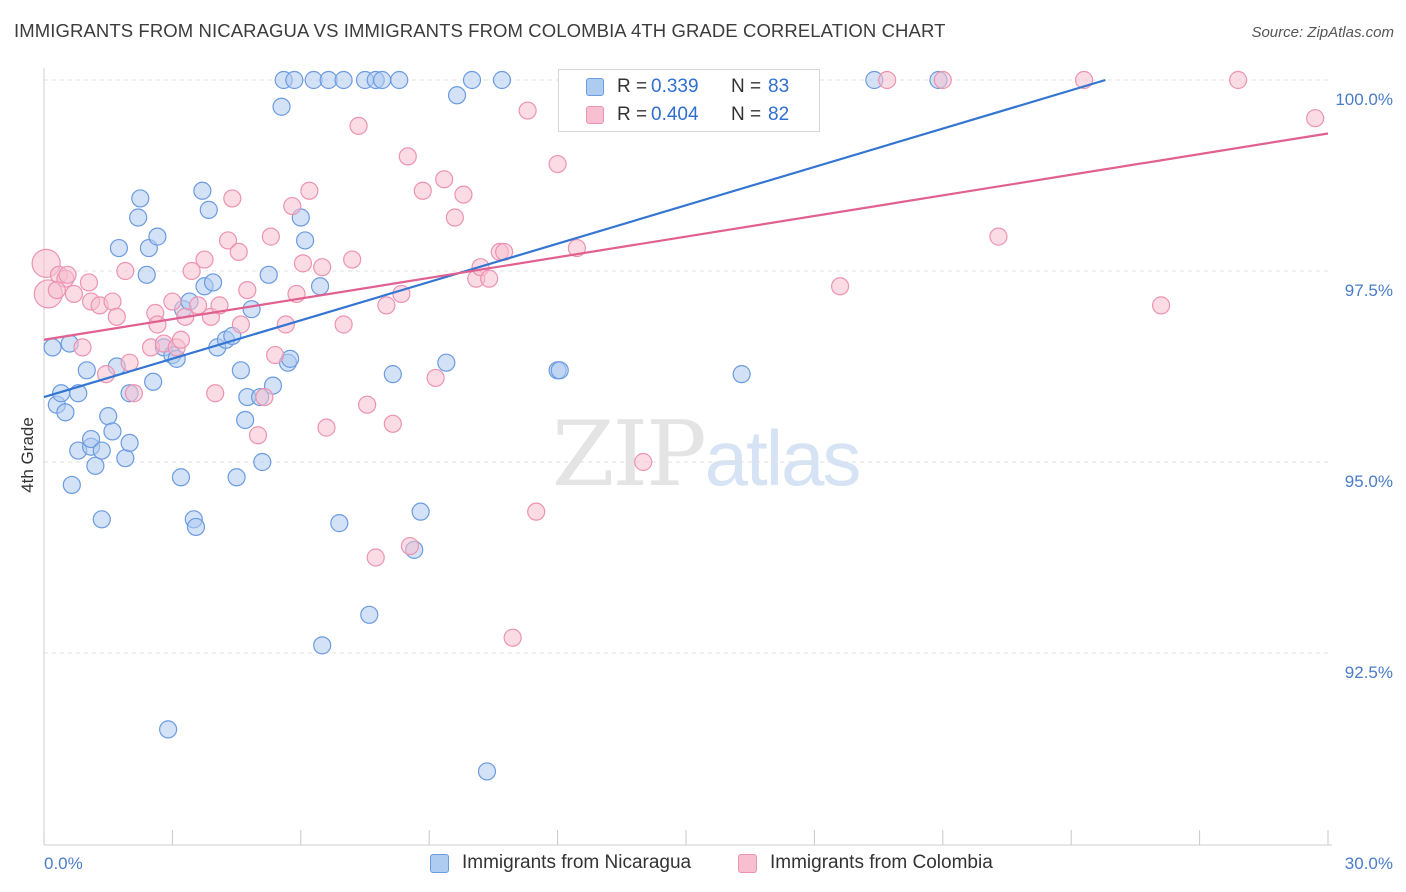  What do you see at coordinates (746, 86) in the screenshot?
I see `legend-n-label: N =` at bounding box center [746, 86].